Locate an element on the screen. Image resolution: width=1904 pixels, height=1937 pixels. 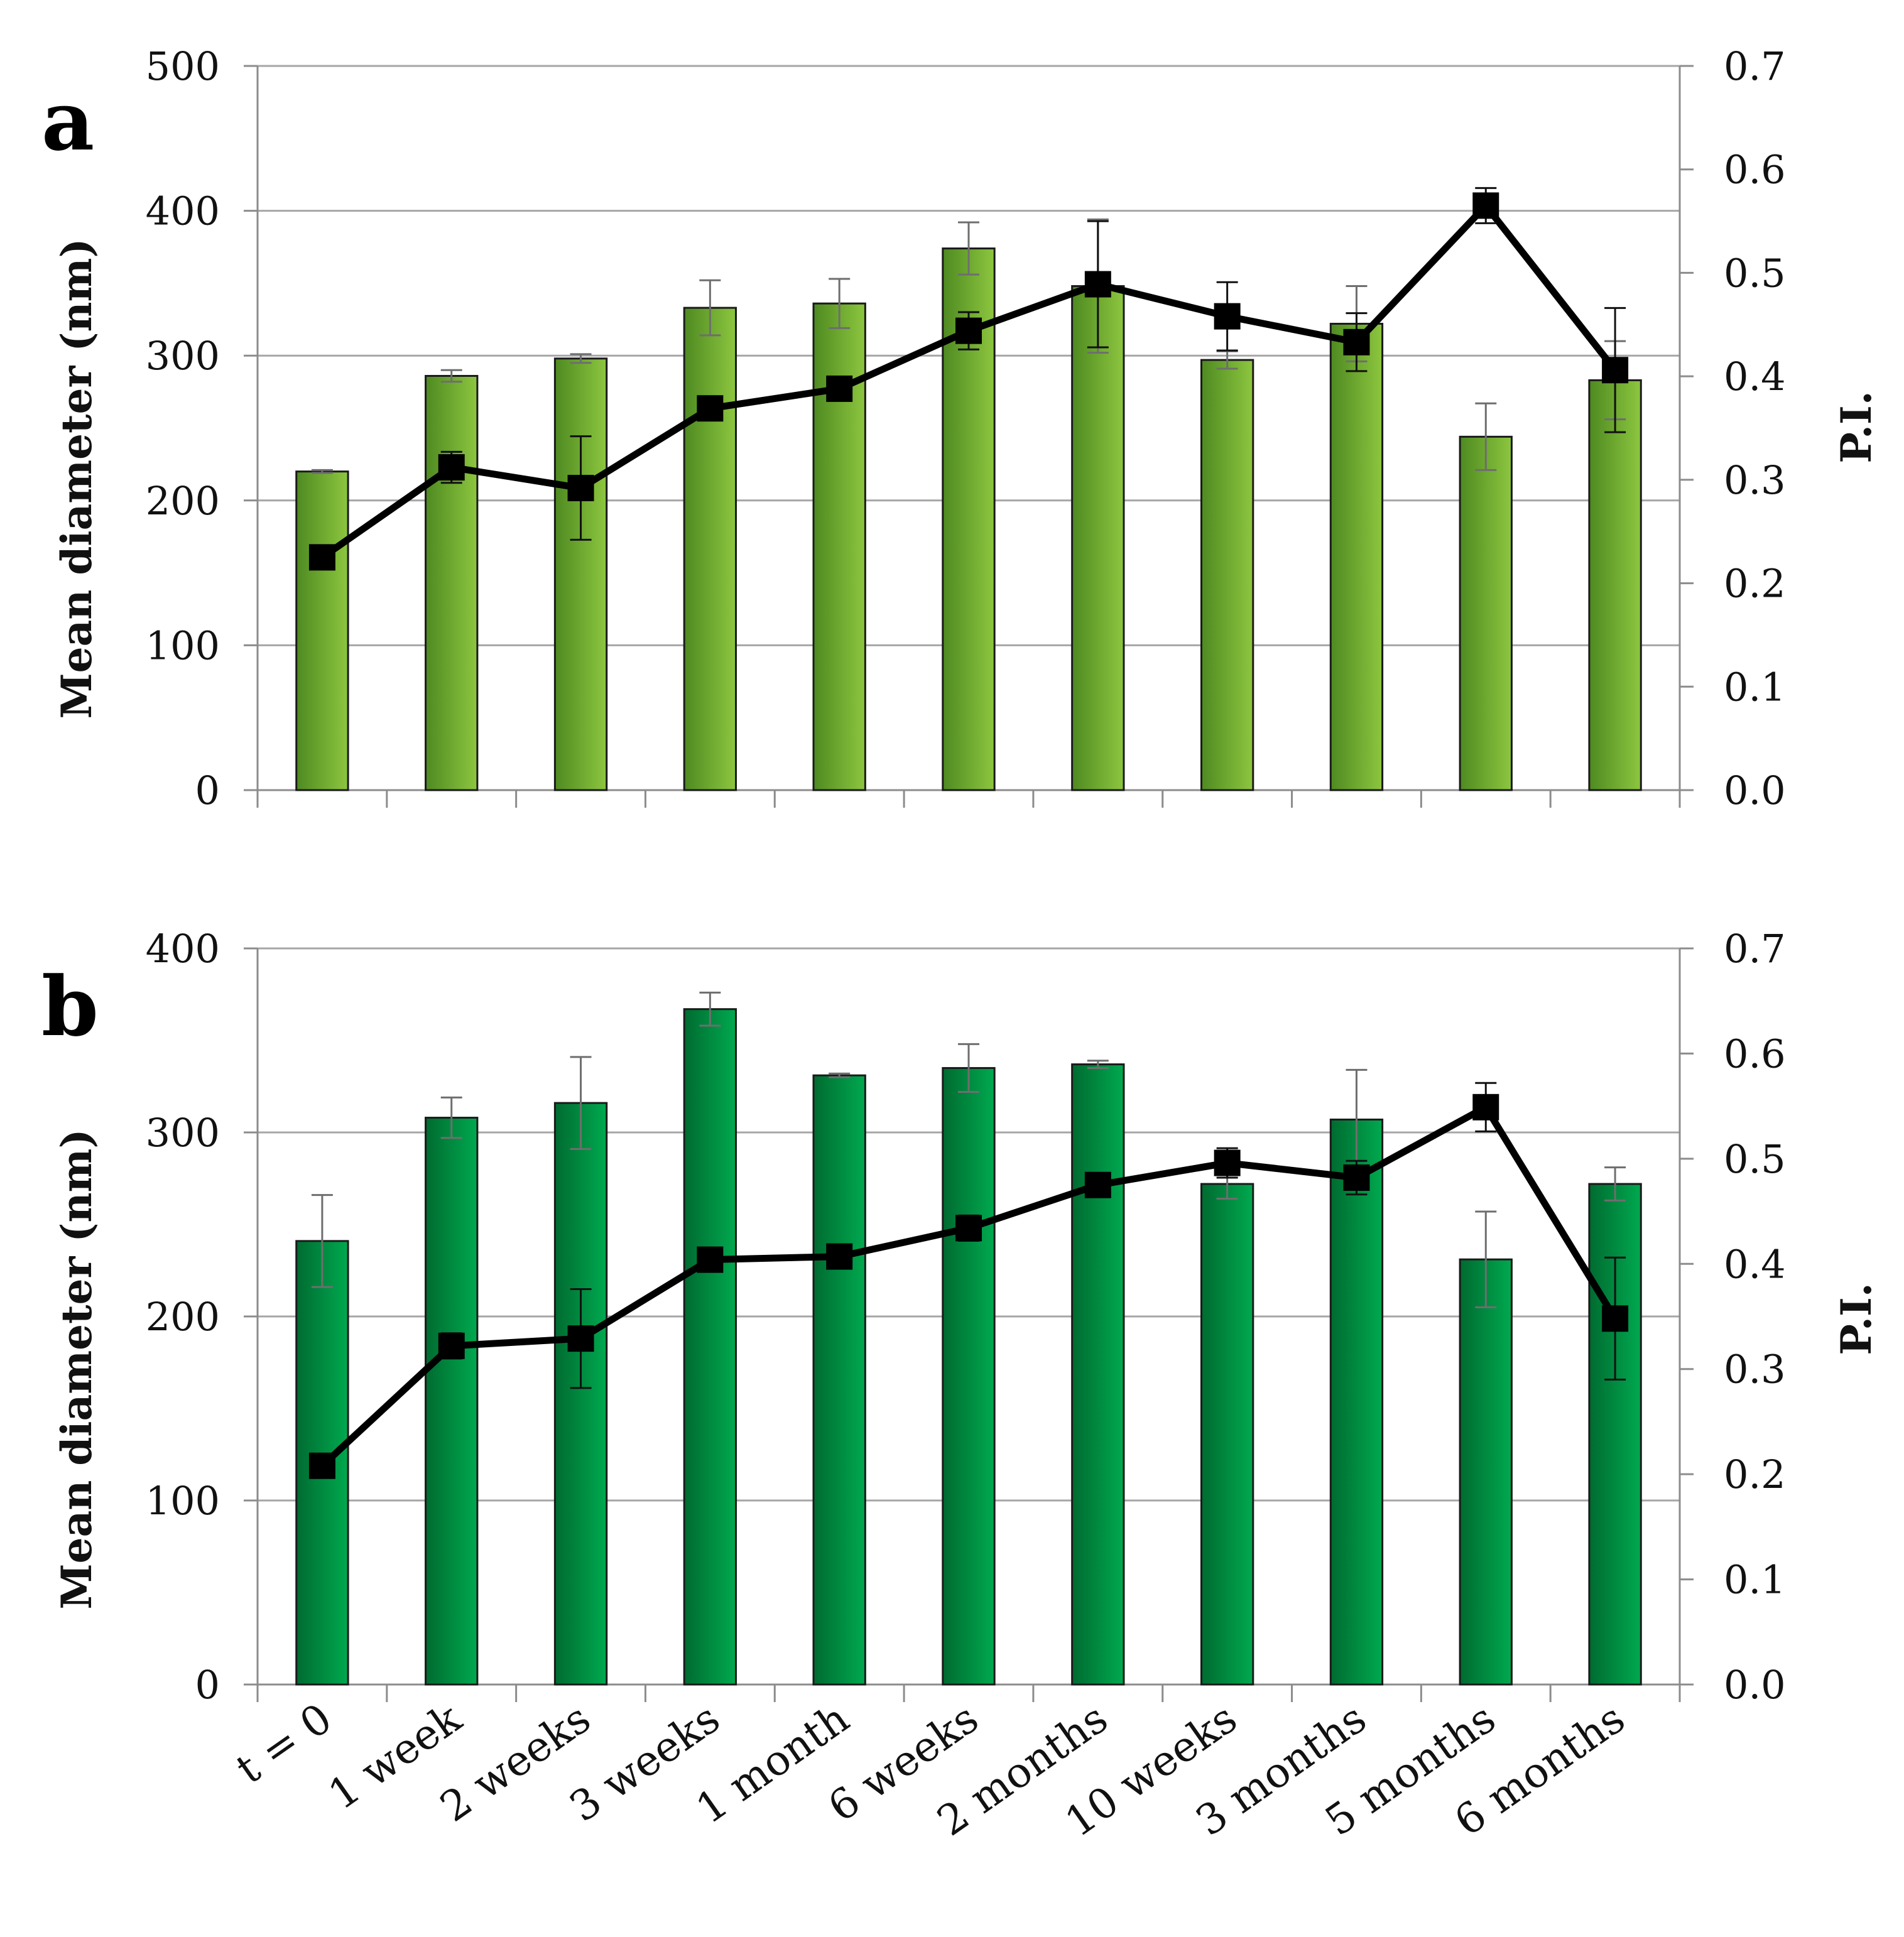
panel-a-y-tick-label: 300 is located at coordinates (183, 356).